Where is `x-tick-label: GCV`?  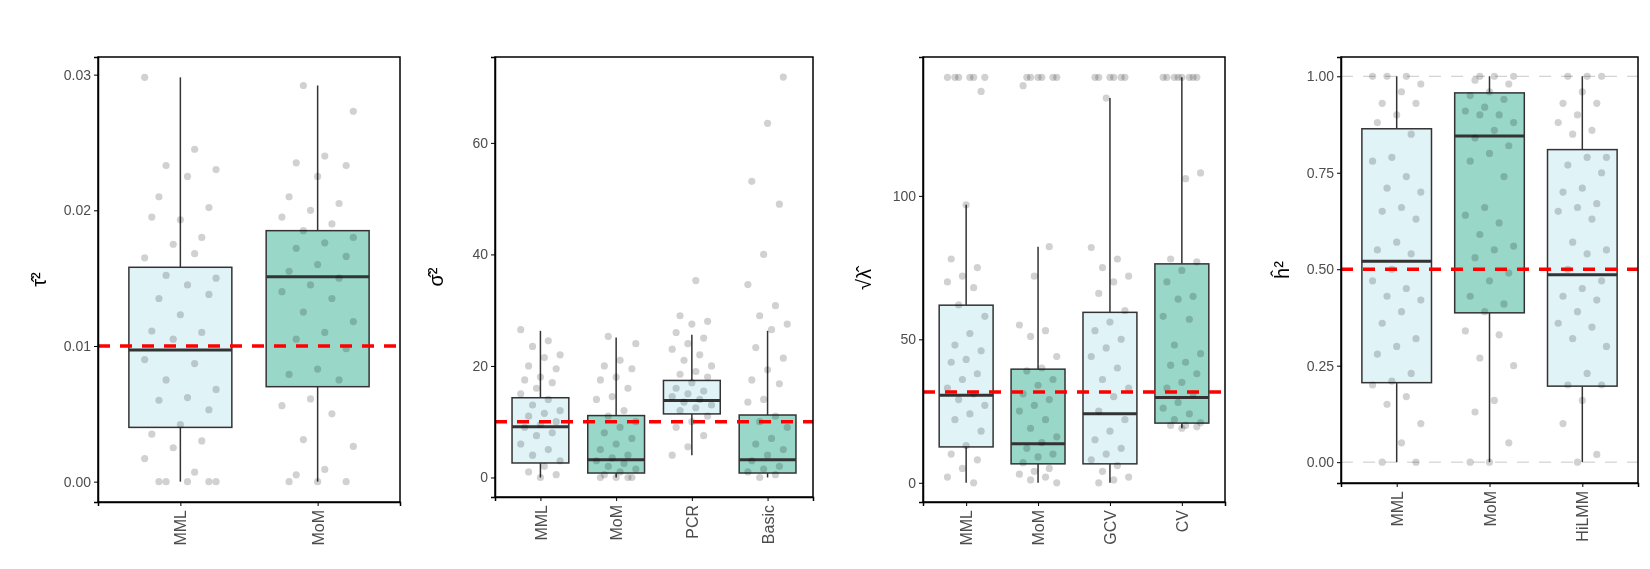
x-tick-label: GCV is located at coordinates (1111, 527).